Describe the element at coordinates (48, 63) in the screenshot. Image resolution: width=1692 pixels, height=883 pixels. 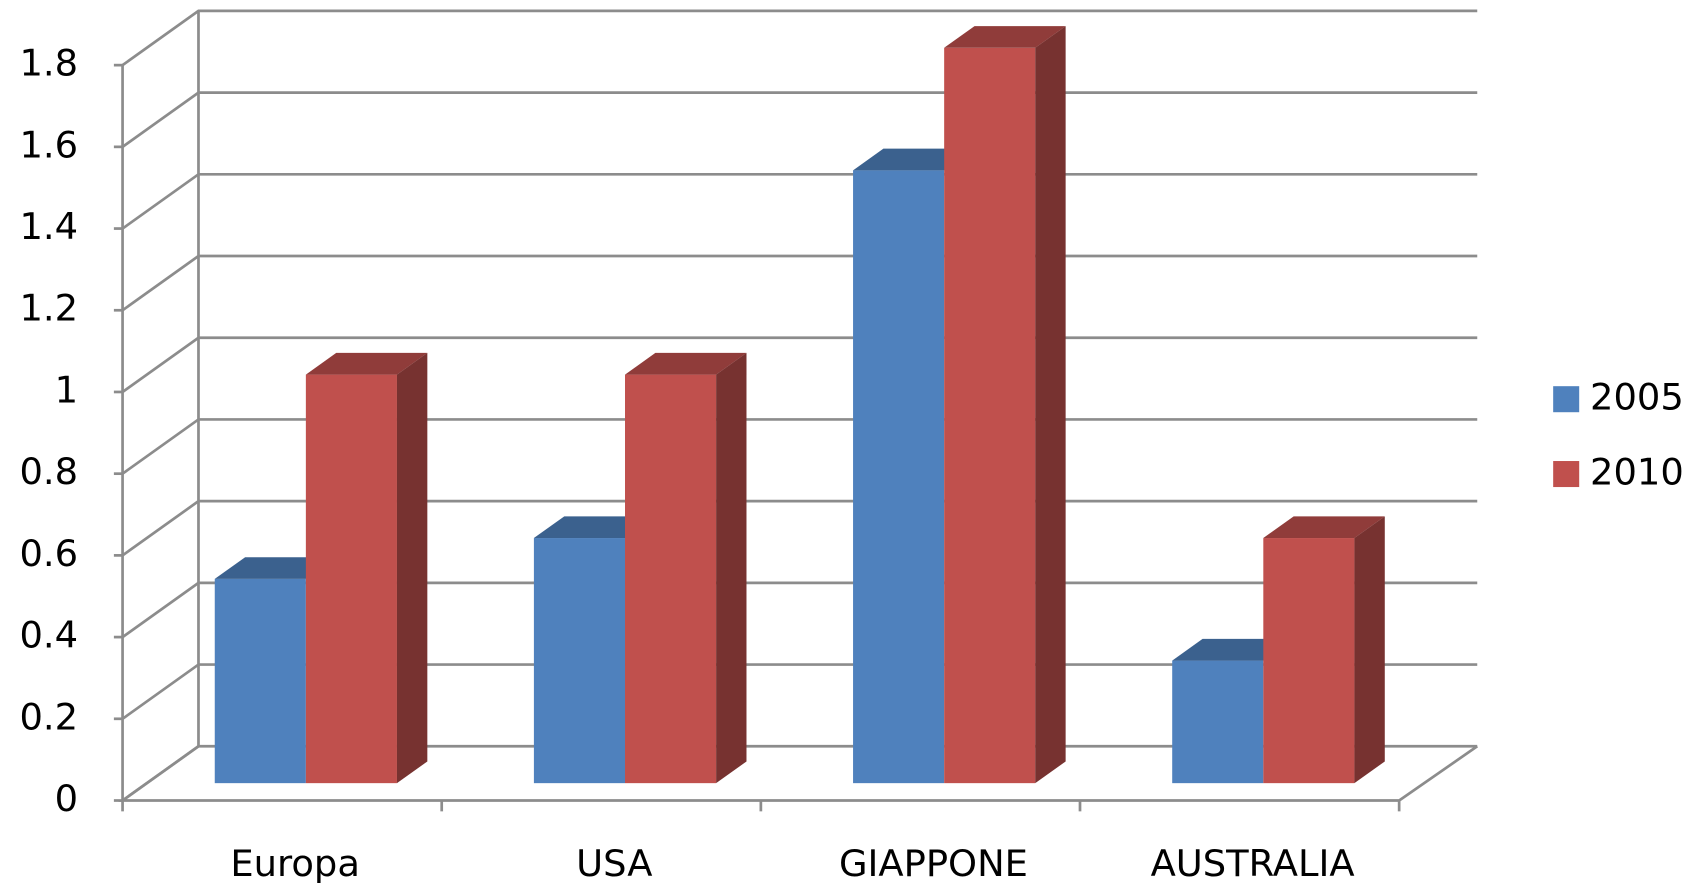
I see `y-tick-label: 1.8` at that location.